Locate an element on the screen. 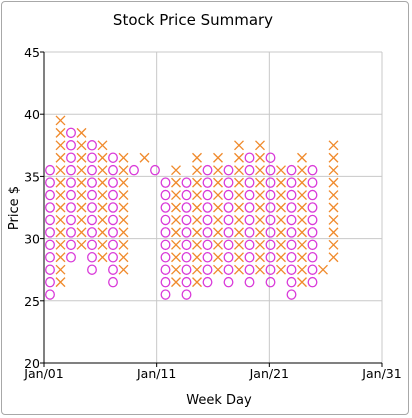  y-axis-title: Price $ is located at coordinates (14, 208).